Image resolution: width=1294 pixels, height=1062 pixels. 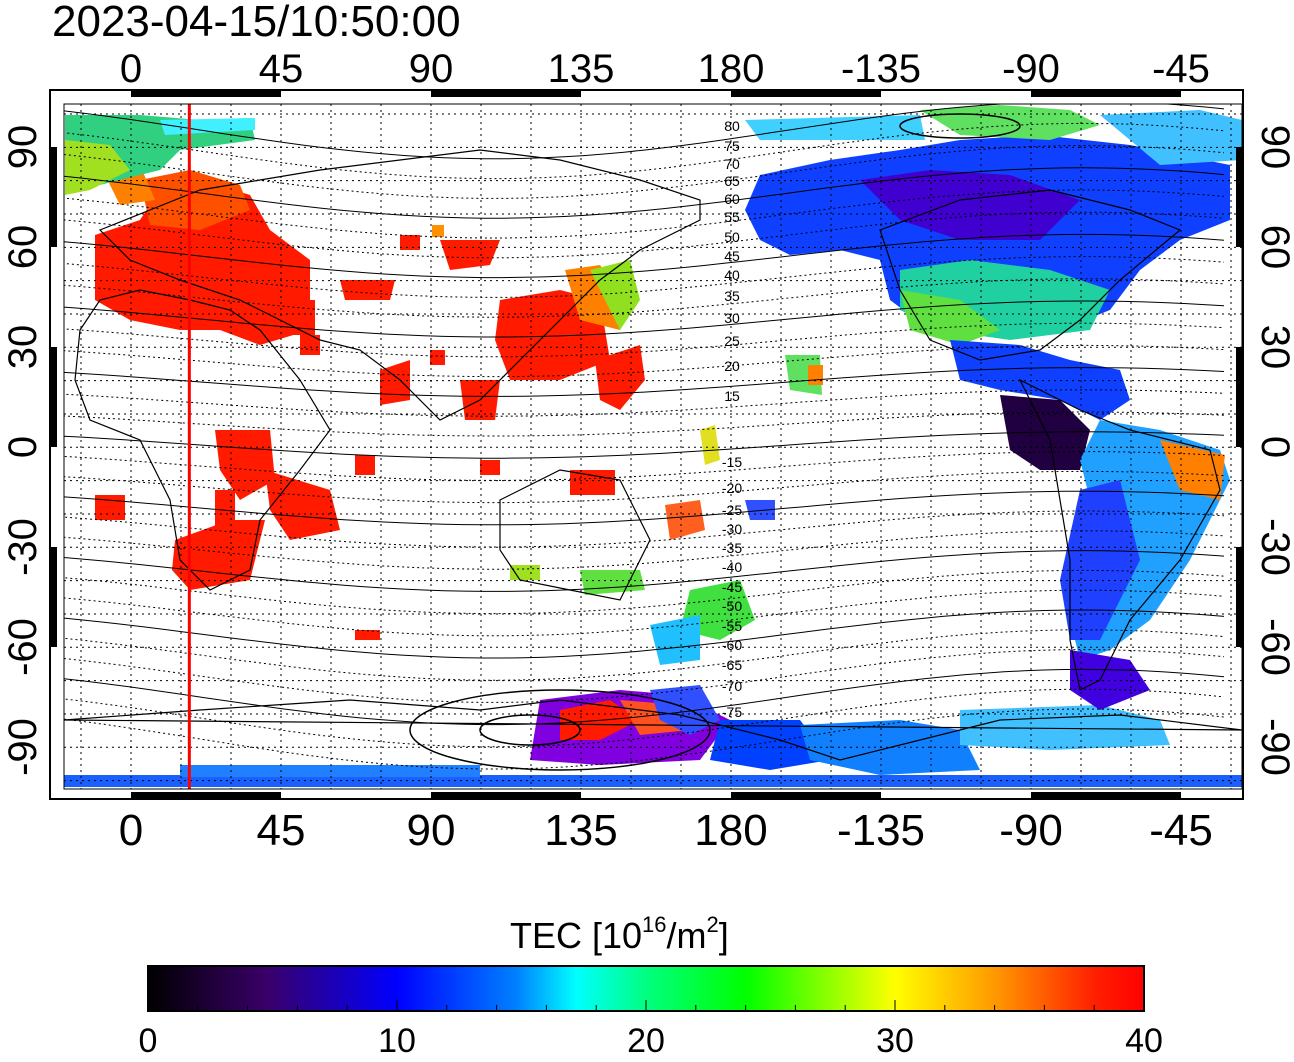 What do you see at coordinates (1031, 830) in the screenshot?
I see `bottom-tick-label: -90` at bounding box center [1031, 830].